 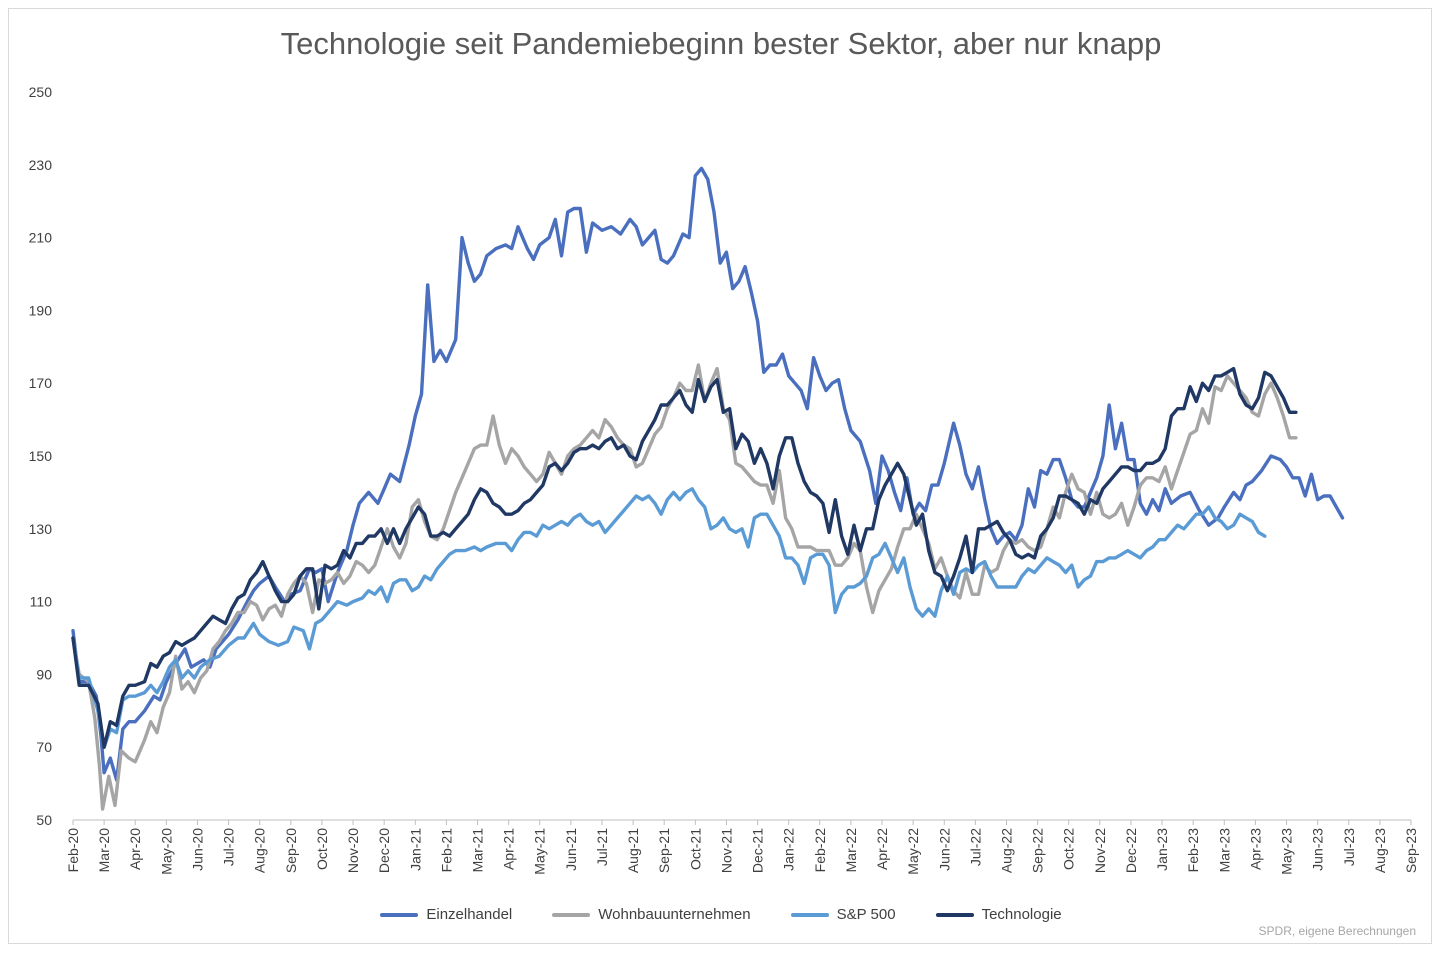 What do you see at coordinates (1337, 931) in the screenshot?
I see `source-note: SPDR, eigene Berechnungen` at bounding box center [1337, 931].